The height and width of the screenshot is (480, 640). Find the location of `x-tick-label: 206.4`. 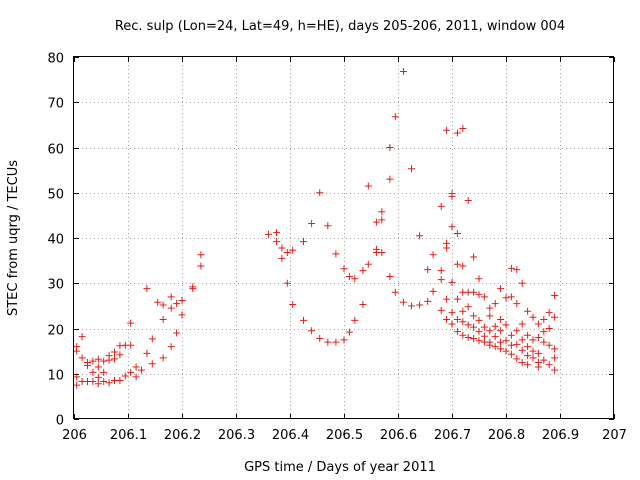

x-tick-label: 206.4 is located at coordinates (290, 435).